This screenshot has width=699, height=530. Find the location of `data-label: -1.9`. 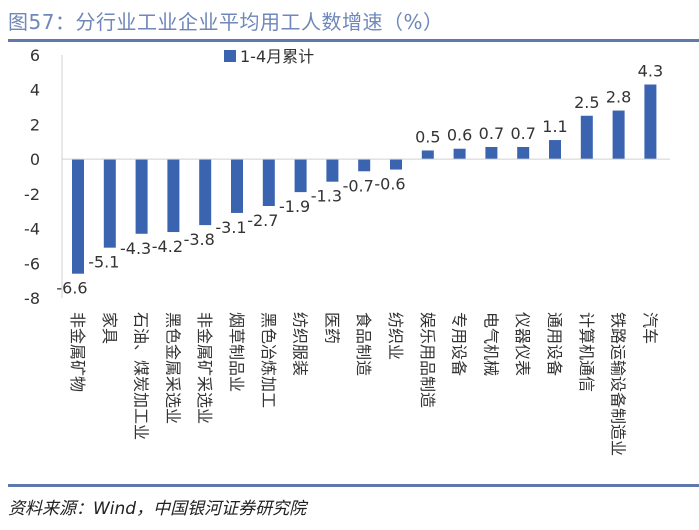

data-label: -1.9 is located at coordinates (294, 206).